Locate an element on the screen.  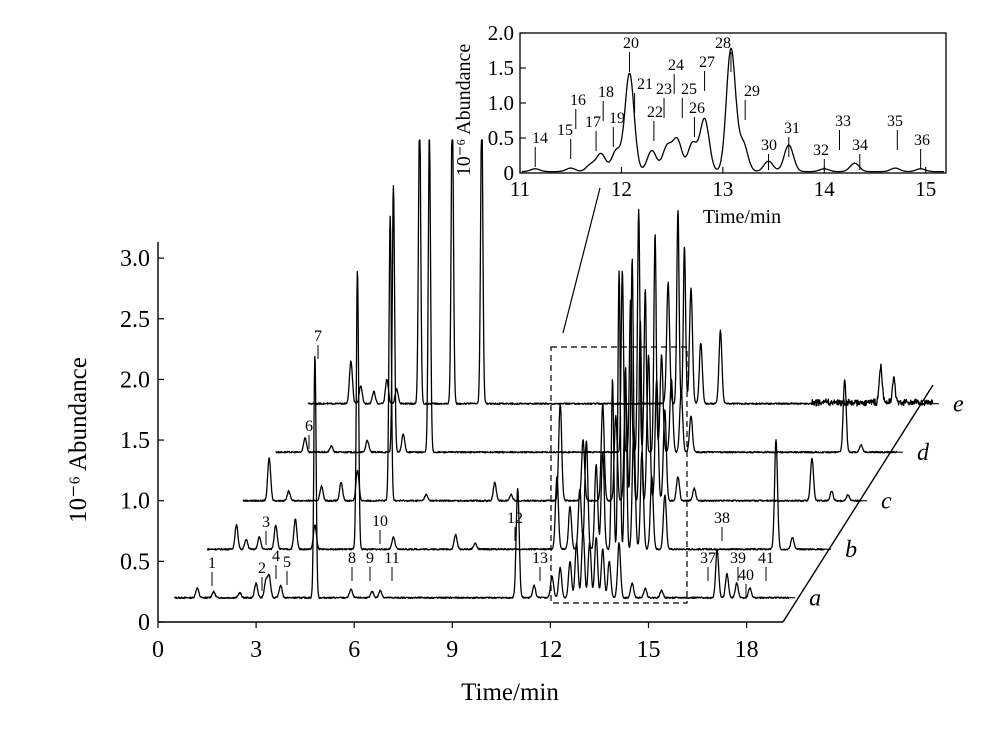
y-axis-label: 10⁻⁶ Abundance is located at coordinates (78, 440).